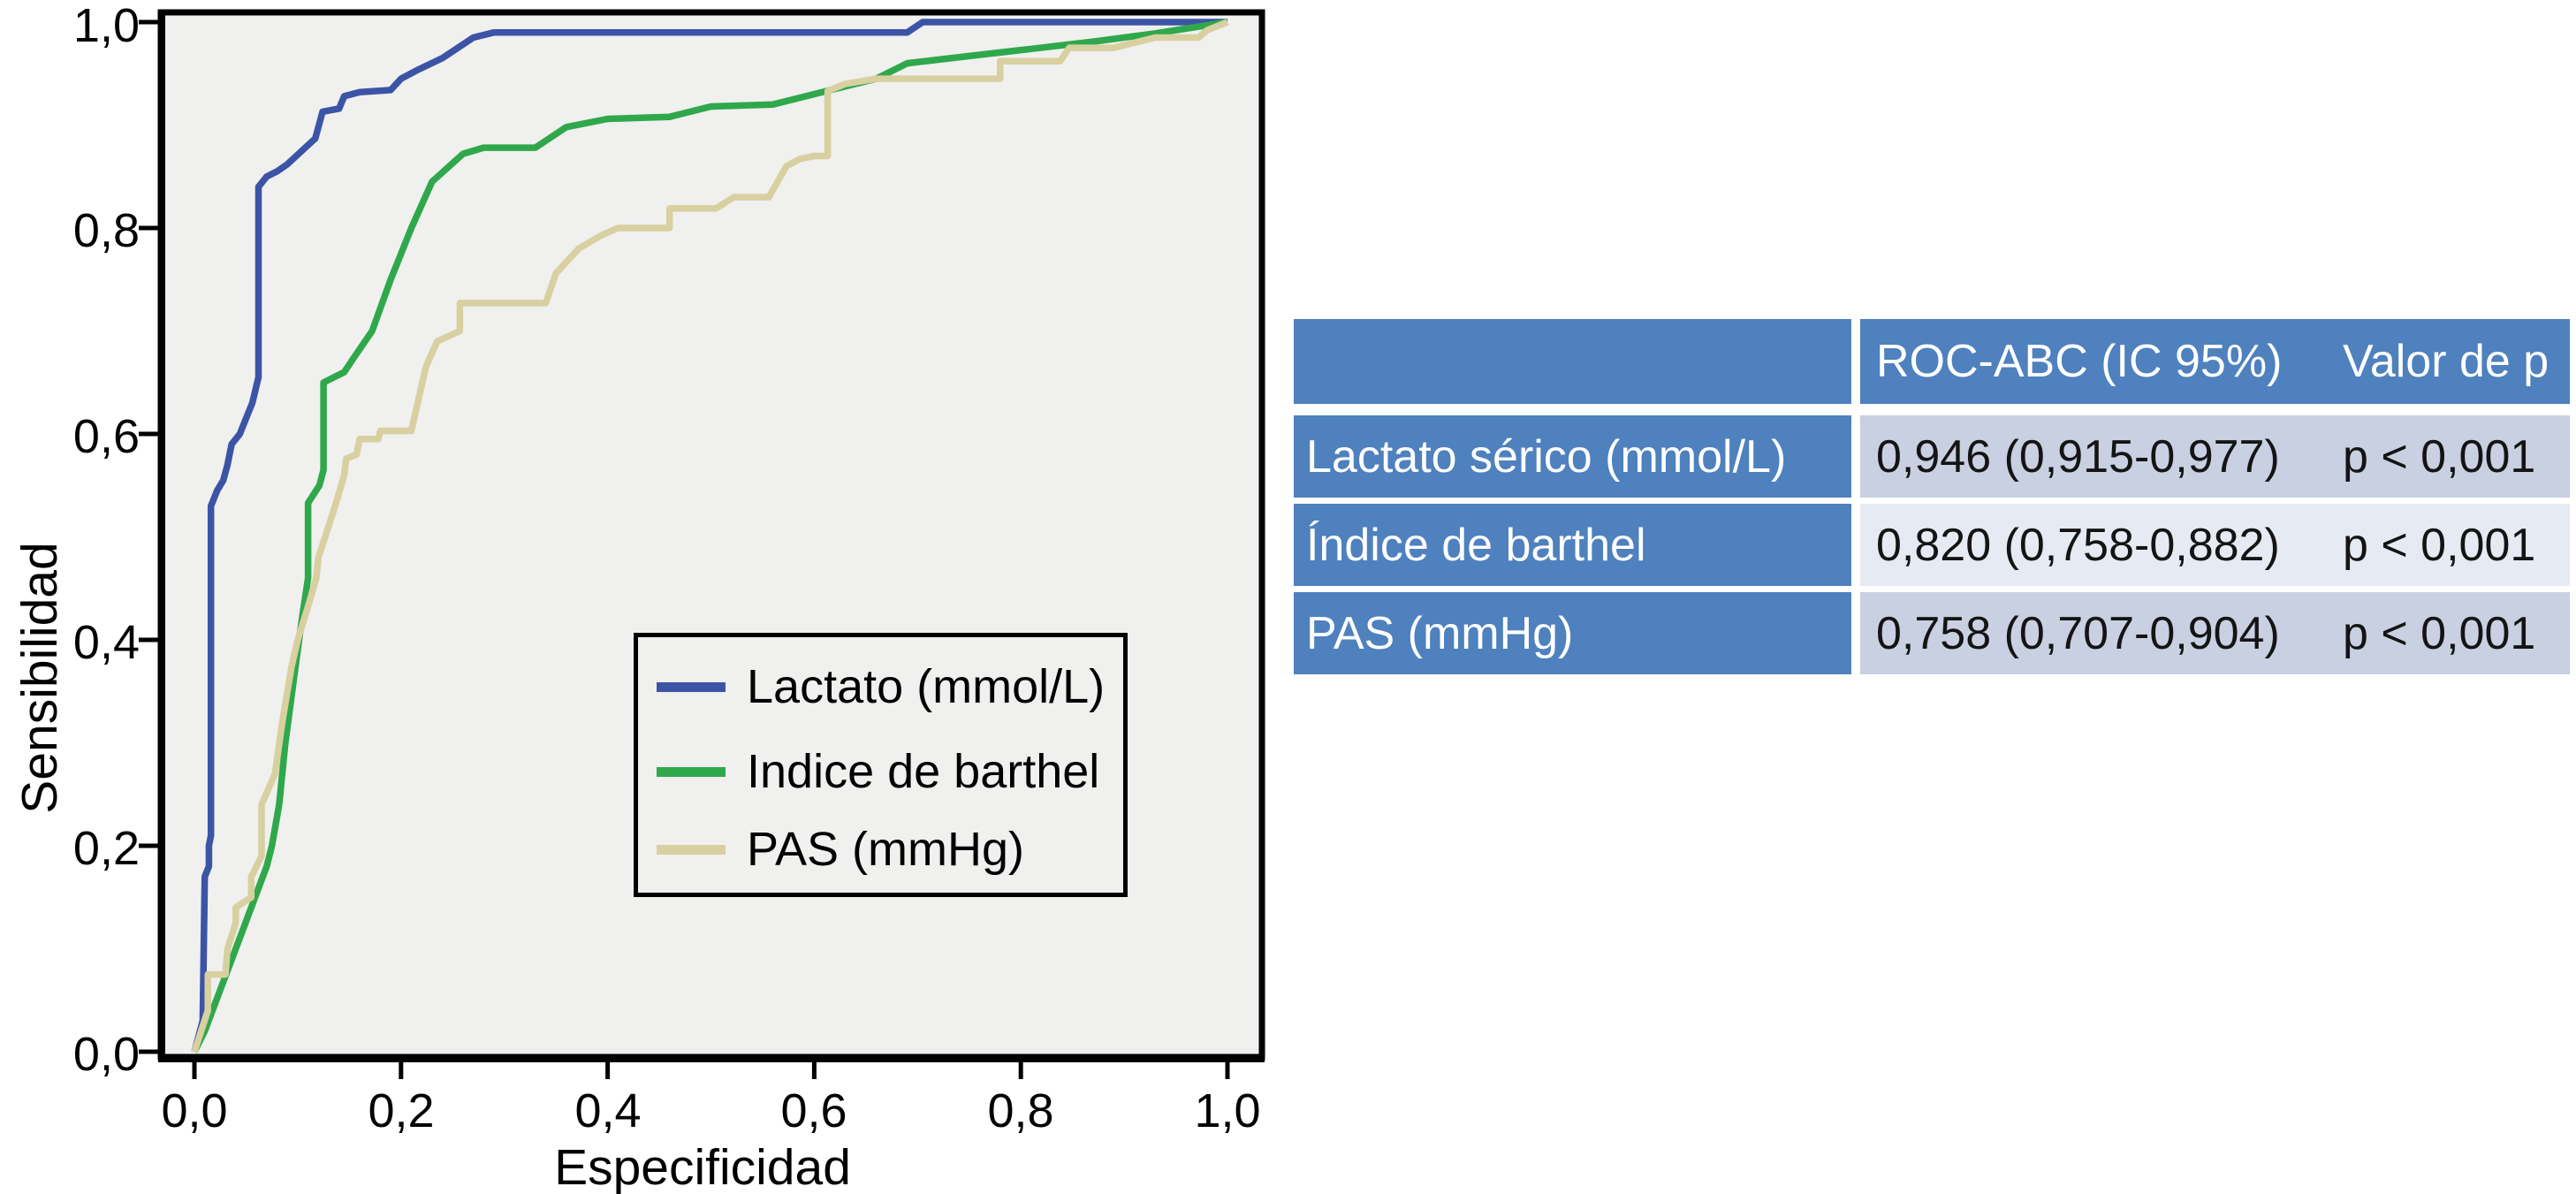 The height and width of the screenshot is (1194, 2576). Describe the element at coordinates (106, 848) in the screenshot. I see `y-tick-label: 0,2` at that location.